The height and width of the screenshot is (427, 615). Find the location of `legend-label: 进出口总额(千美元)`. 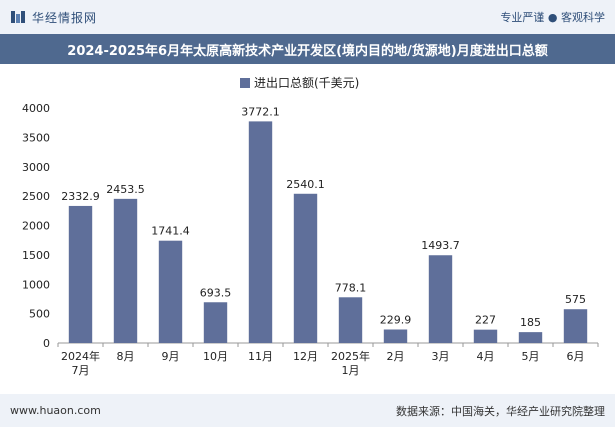

legend-label: 进出口总额(千美元) is located at coordinates (306, 83).